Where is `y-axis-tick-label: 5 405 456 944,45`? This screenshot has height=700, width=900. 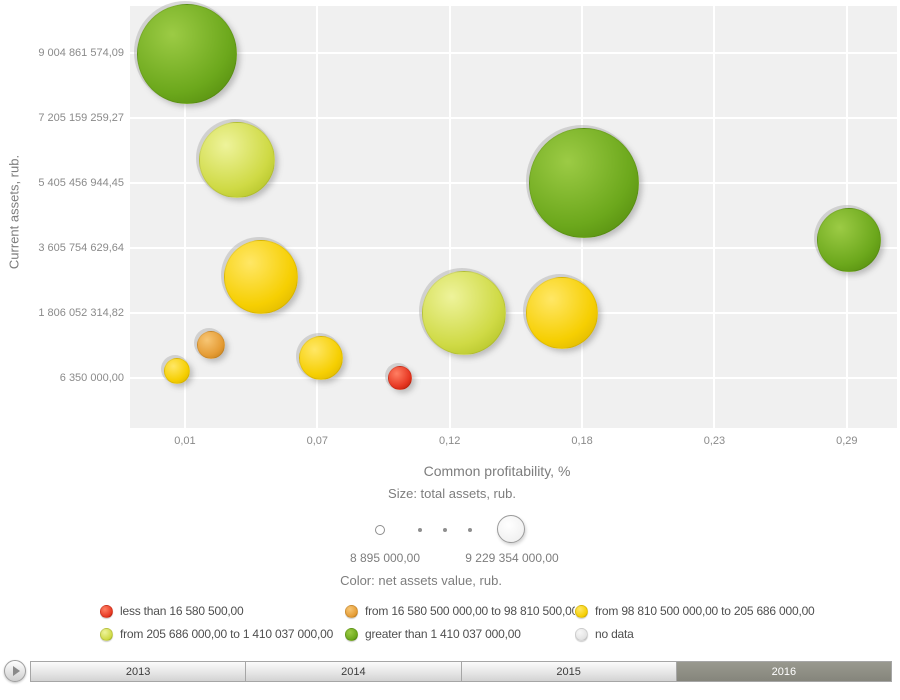 y-axis-tick-label: 5 405 456 944,45 is located at coordinates (81, 183).